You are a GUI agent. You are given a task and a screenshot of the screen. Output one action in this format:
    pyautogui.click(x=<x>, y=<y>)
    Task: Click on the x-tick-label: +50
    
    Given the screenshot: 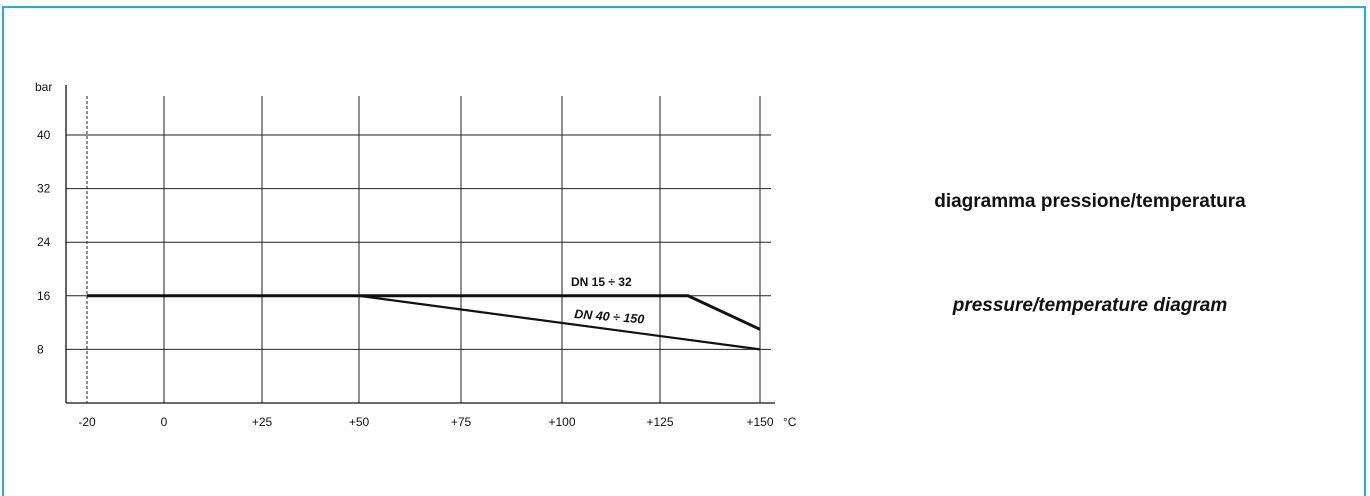 What is the action you would take?
    pyautogui.click(x=359, y=422)
    